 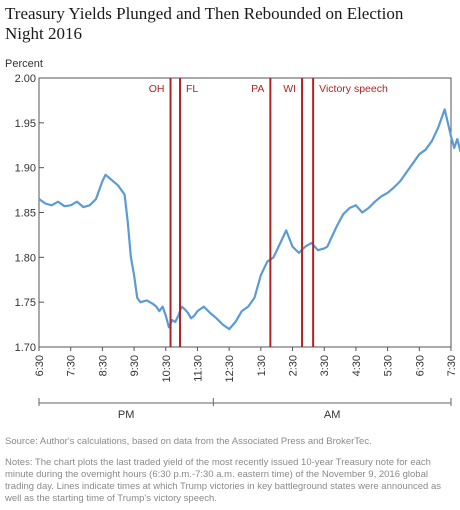 I want to click on period-label: PM, so click(x=126, y=415).